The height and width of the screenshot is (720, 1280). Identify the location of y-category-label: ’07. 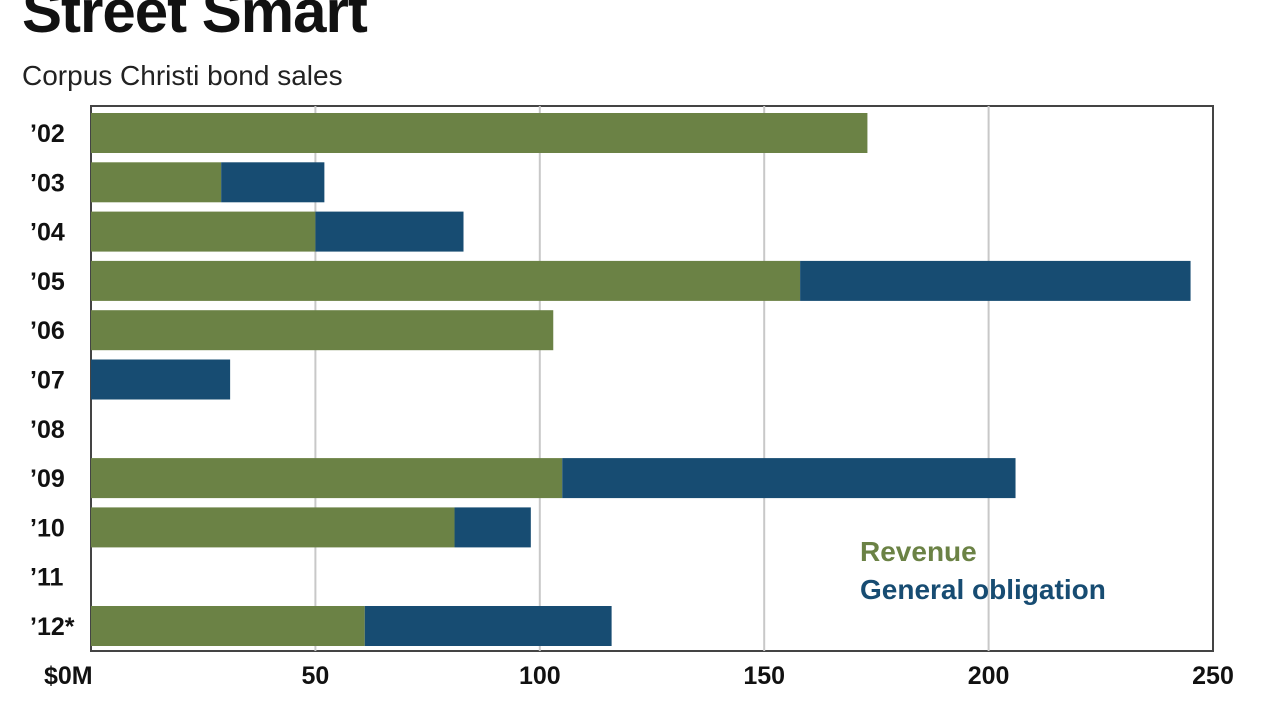
(47, 381).